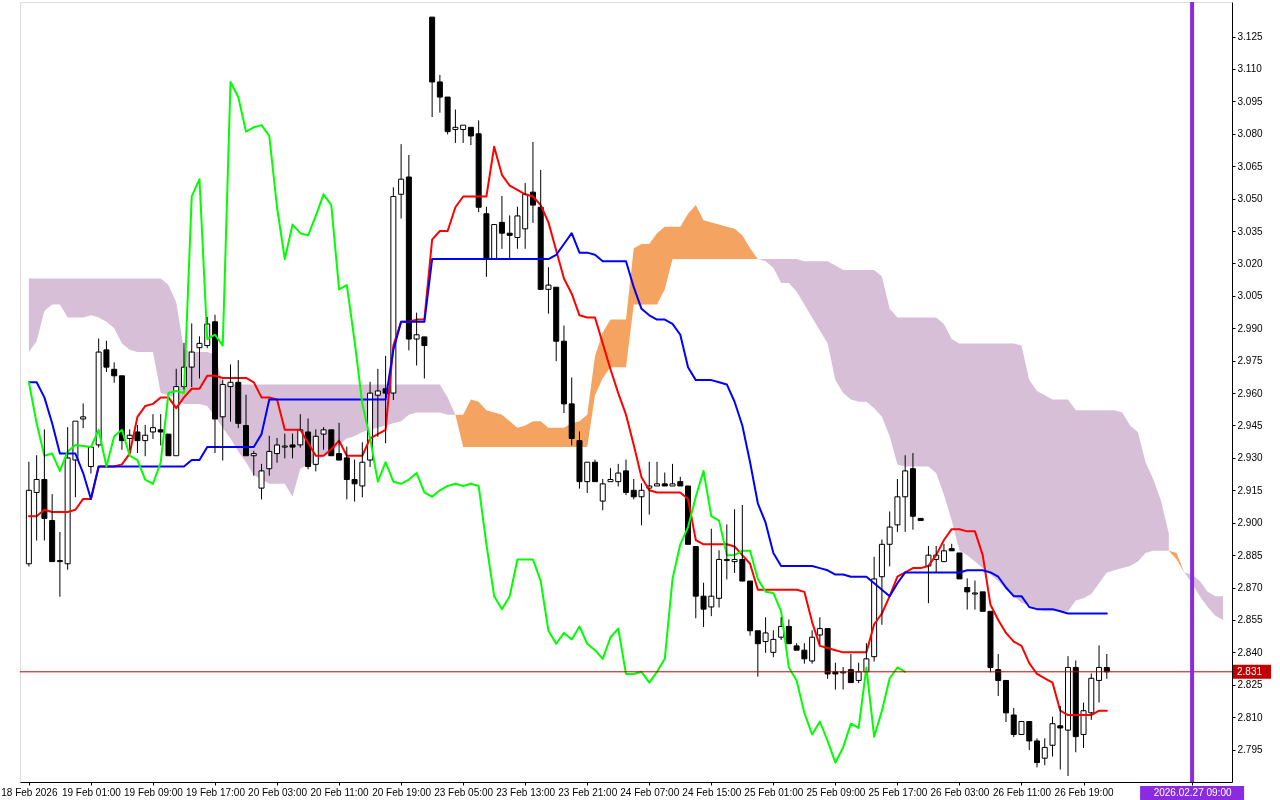 Image resolution: width=1280 pixels, height=800 pixels. What do you see at coordinates (1250, 166) in the screenshot?
I see `y-tick-label: 3.065` at bounding box center [1250, 166].